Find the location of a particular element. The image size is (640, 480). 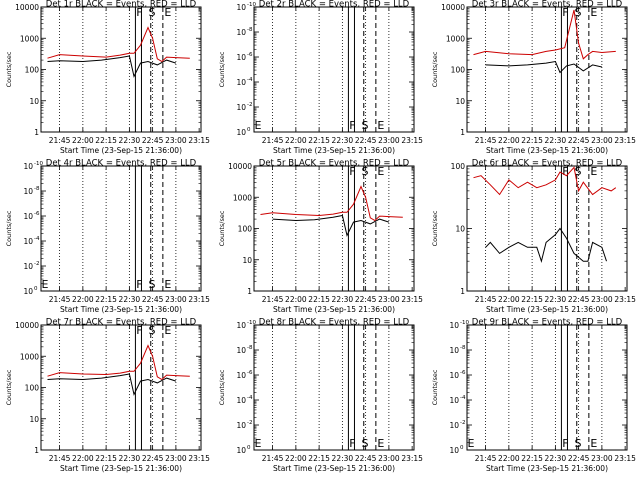

y-tick-exponent: -10 is located at coordinates (251, 5).